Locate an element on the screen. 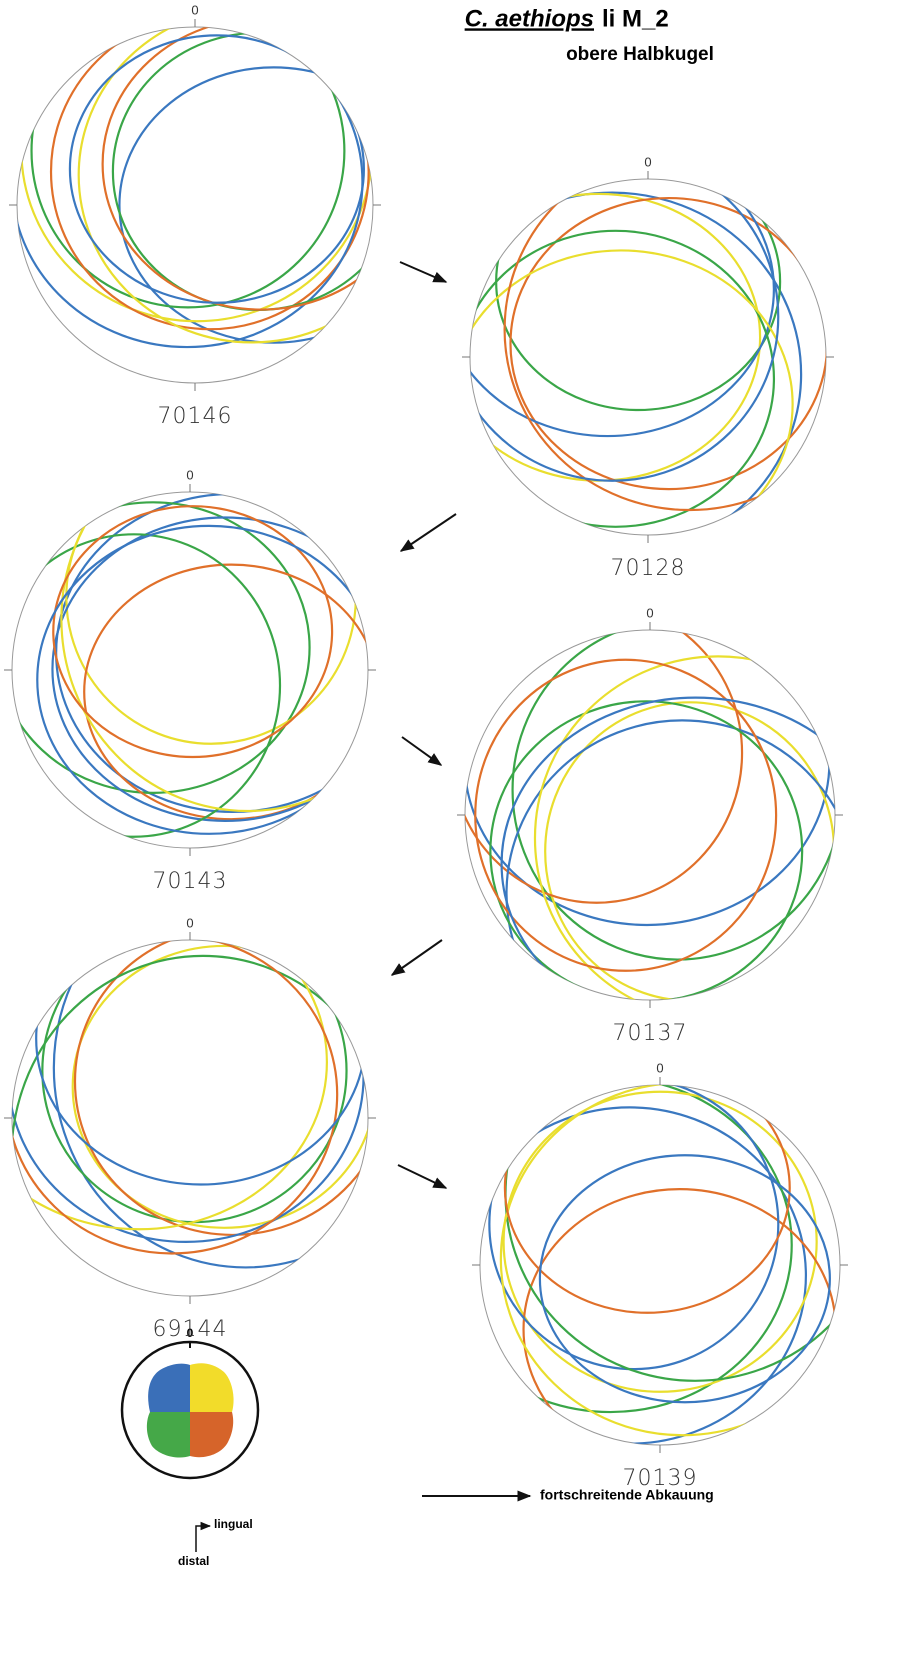 This screenshot has height=1678, width=906. stereonet: 0 70143 is located at coordinates (190, 680).